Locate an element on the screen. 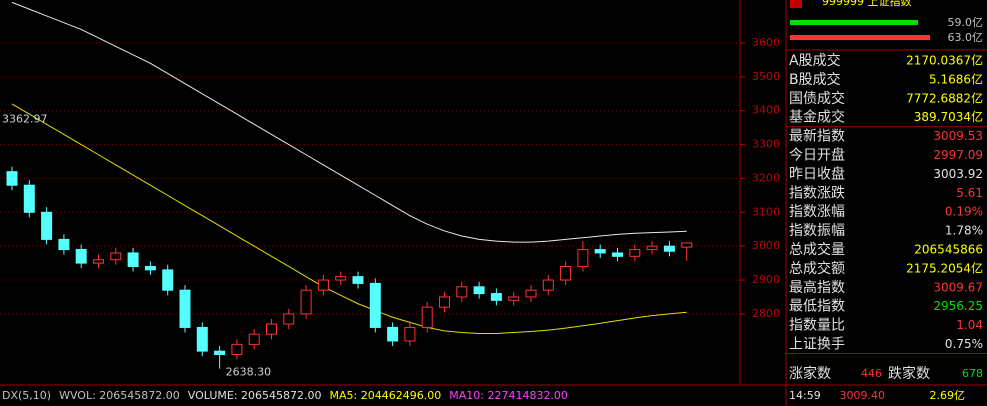 The height and width of the screenshot is (406, 987). breadth-value: 446 is located at coordinates (871, 373).